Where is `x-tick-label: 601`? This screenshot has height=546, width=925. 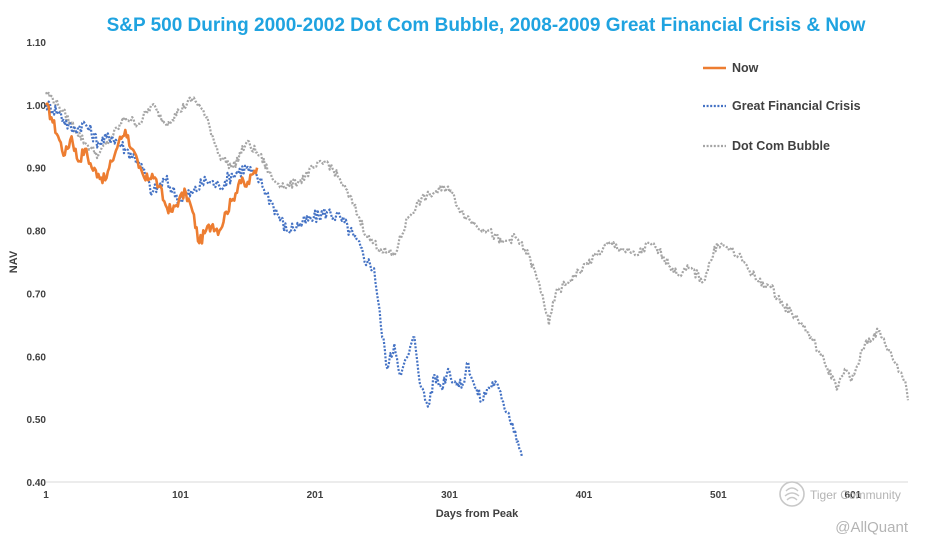 x-tick-label: 601 is located at coordinates (853, 495).